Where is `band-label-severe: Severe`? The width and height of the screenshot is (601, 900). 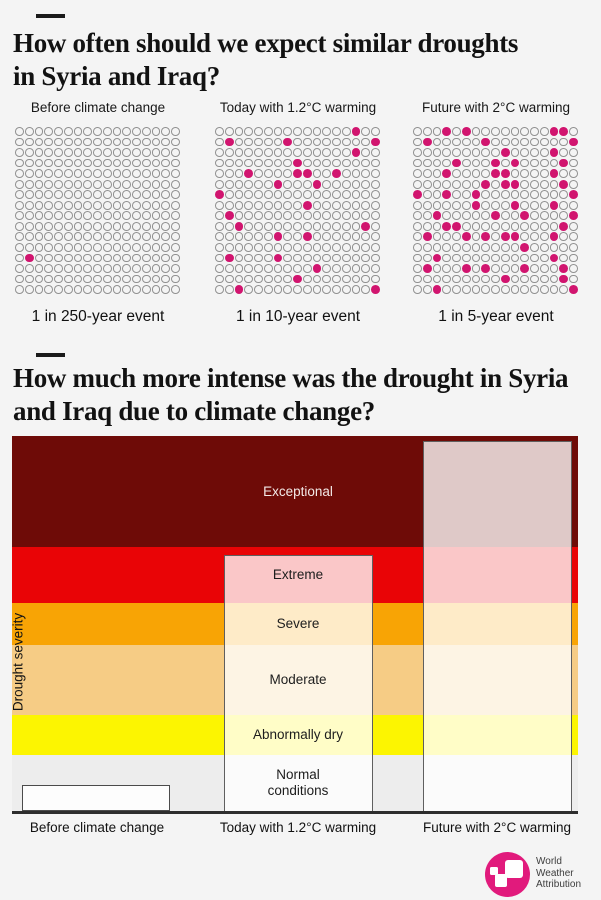
band-label-severe: Severe is located at coordinates (298, 623).